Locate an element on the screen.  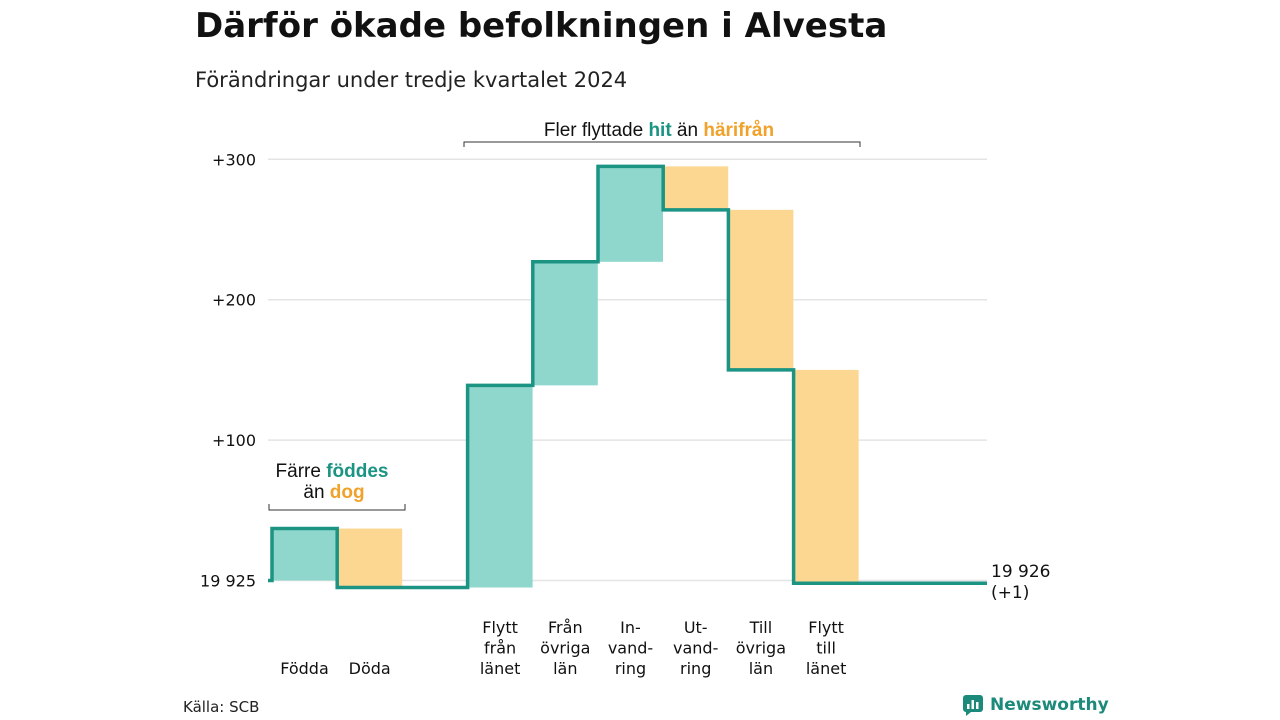
migration-annotation: Fler flyttade hit än härifrån is located at coordinates (662, 133).